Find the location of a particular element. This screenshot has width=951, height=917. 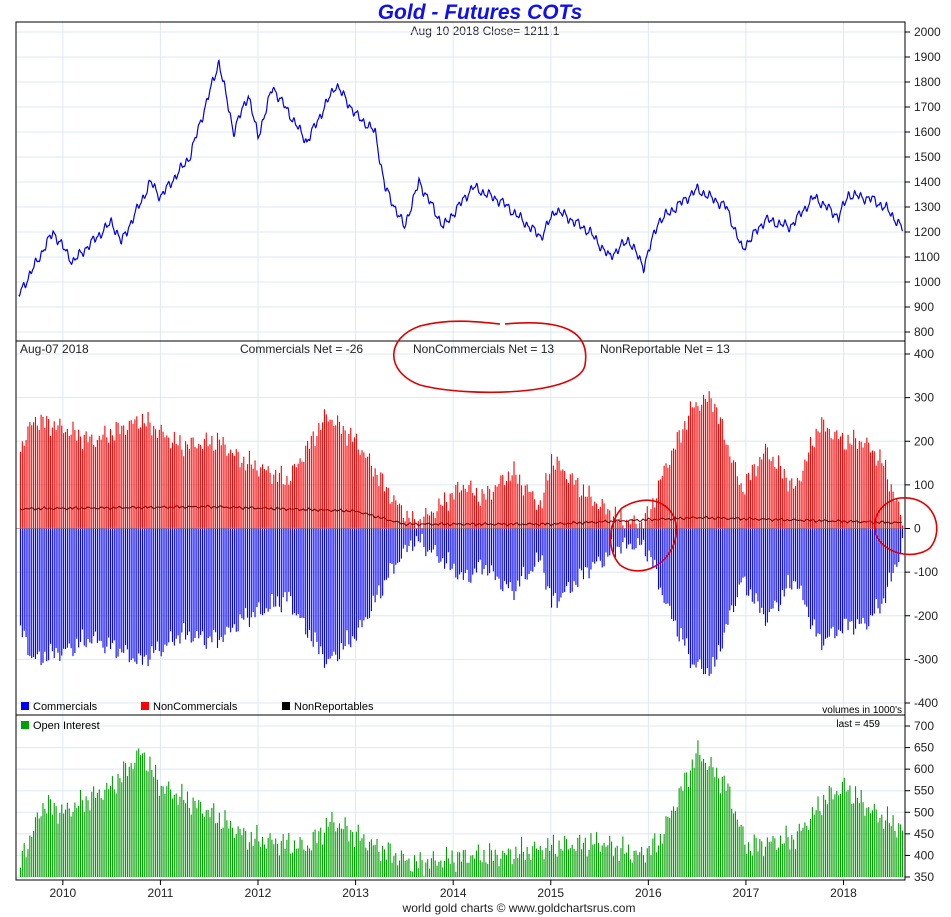

y-tick-label: 400 is located at coordinates (924, 354).